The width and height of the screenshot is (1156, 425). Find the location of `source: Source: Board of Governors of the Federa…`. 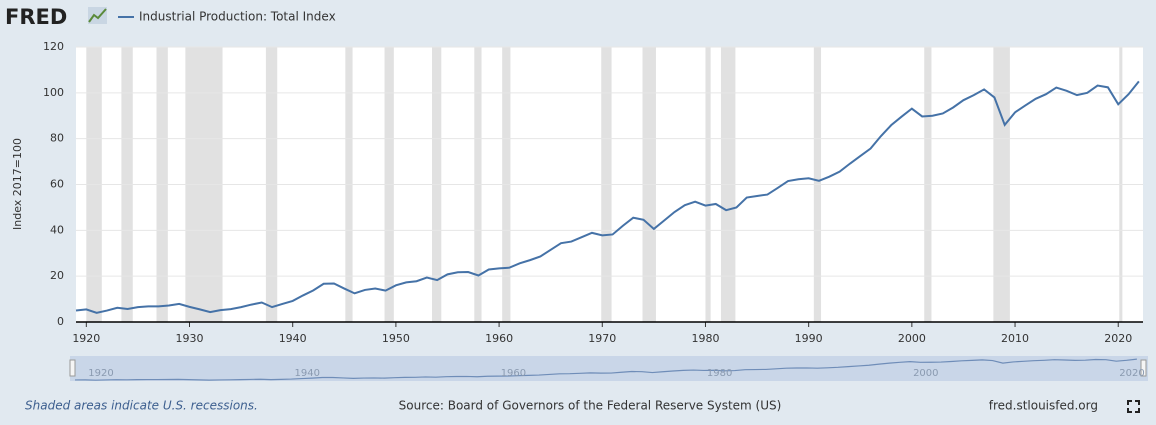

source: Source: Board of Governors of the Federa… is located at coordinates (590, 406).